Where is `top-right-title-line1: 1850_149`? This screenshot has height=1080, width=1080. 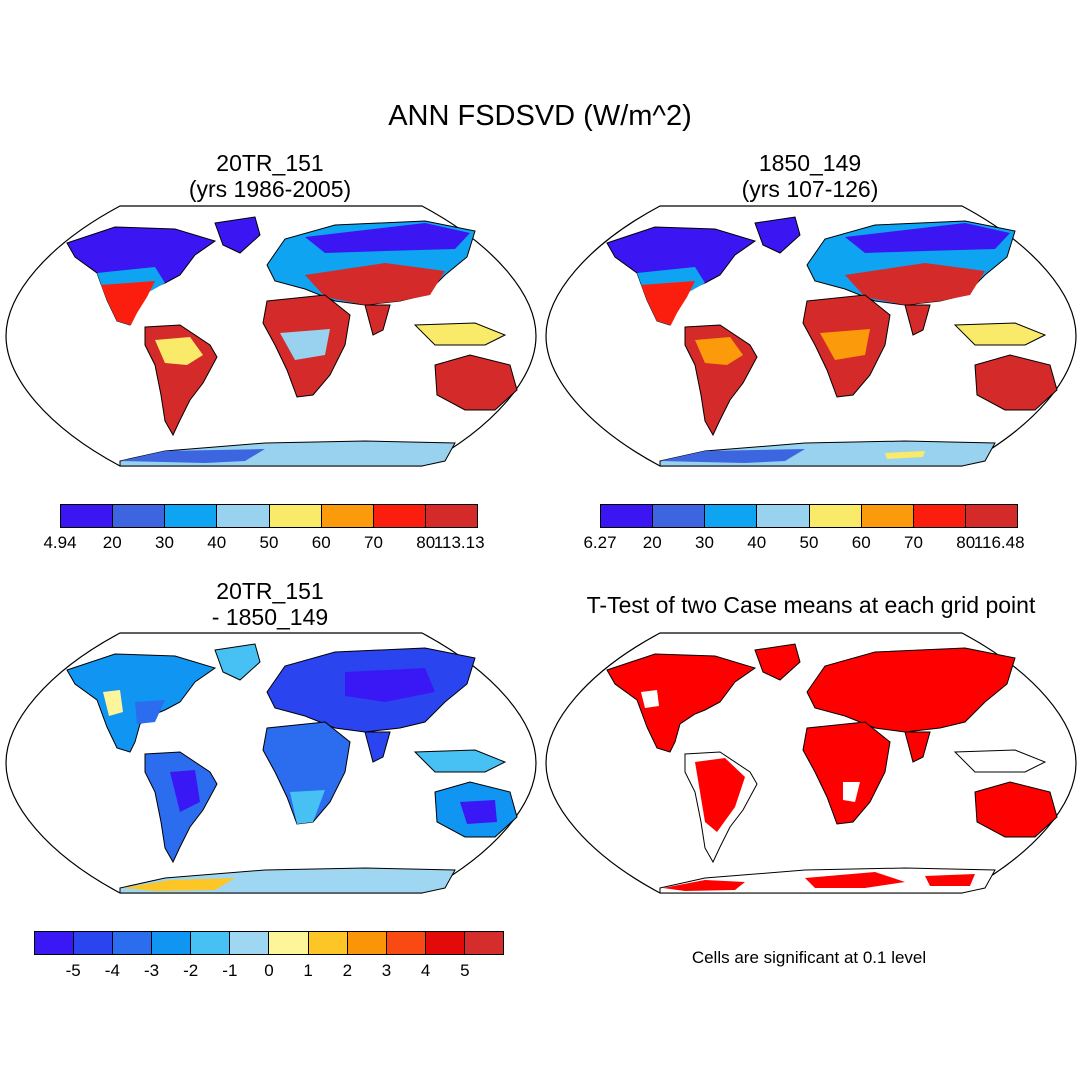 top-right-title-line1: 1850_149 is located at coordinates (810, 163).